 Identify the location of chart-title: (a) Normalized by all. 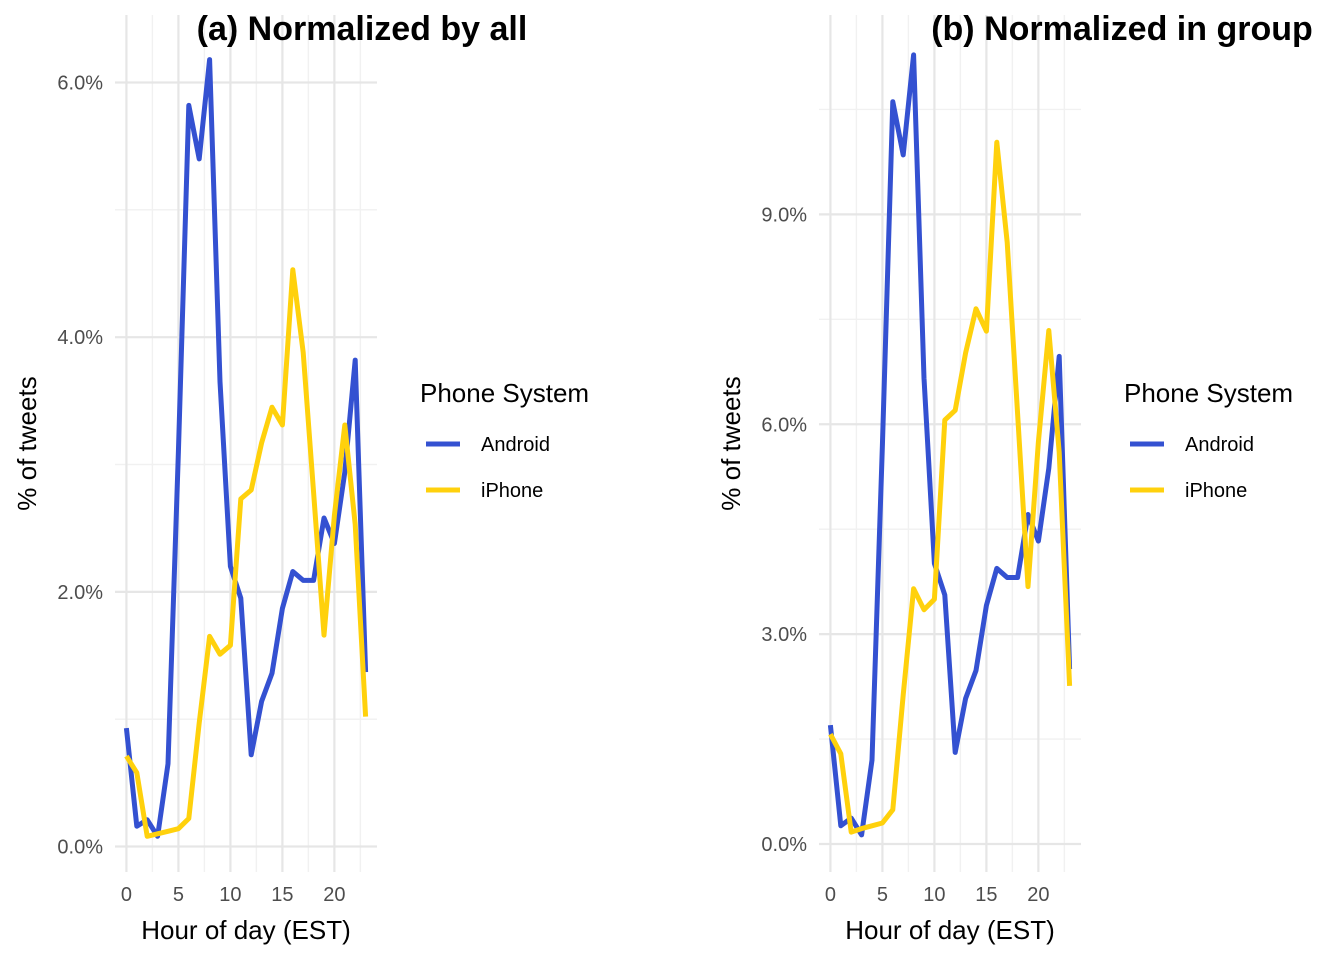
(362, 29).